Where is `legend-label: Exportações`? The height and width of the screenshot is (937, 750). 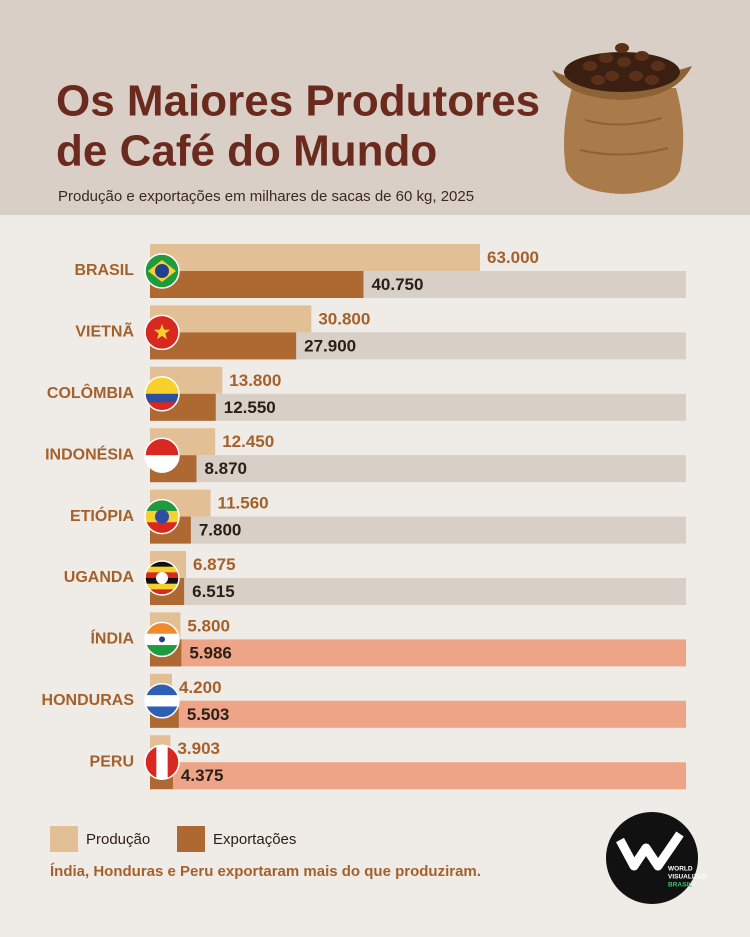 legend-label: Exportações is located at coordinates (254, 839).